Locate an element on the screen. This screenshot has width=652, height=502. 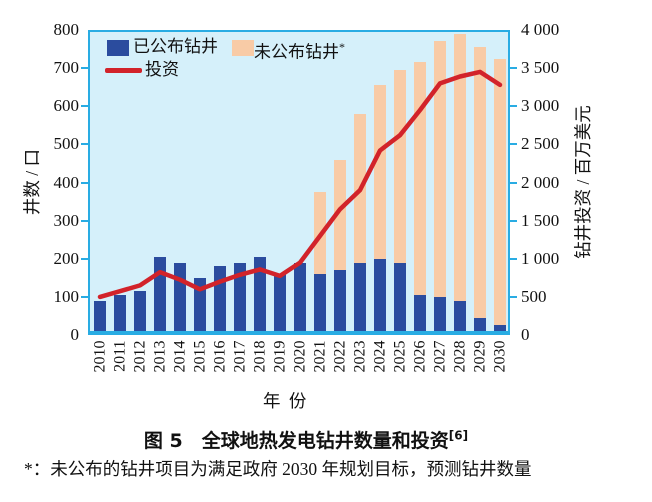
bar-announced-2020 is located at coordinates (300, 298).